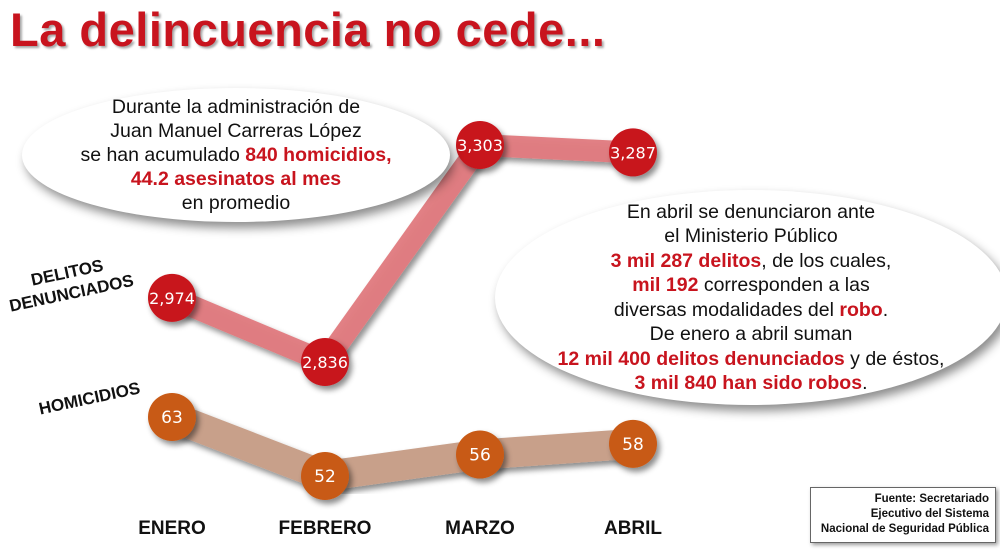  I want to click on data-label: 52, so click(325, 477).